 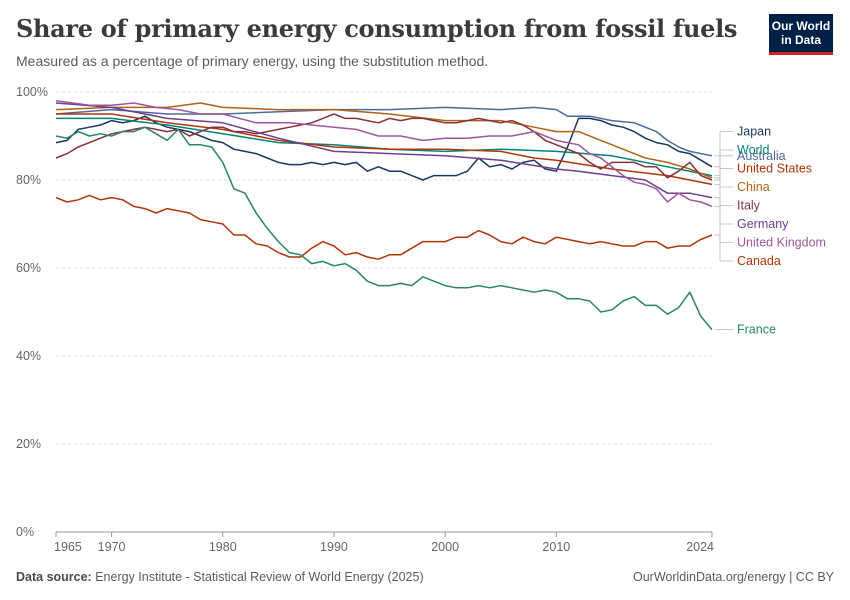 I want to click on series-line-italy, so click(x=384, y=147).